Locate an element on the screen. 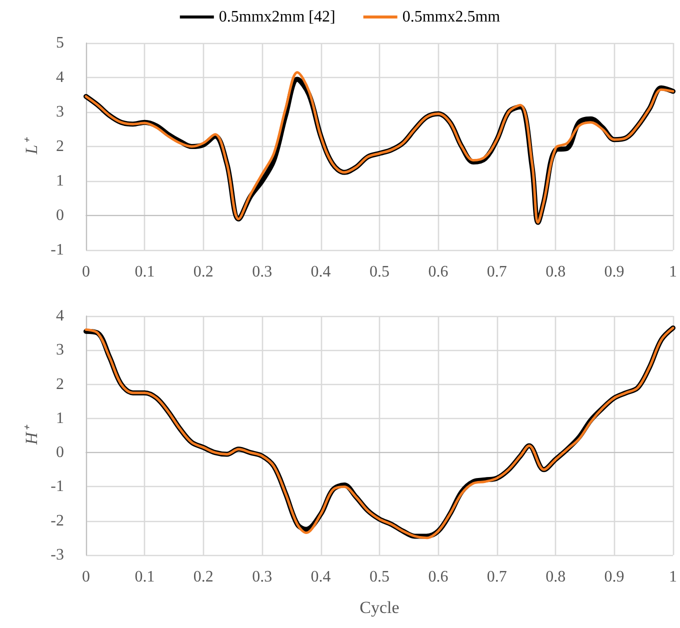 The width and height of the screenshot is (680, 628). y-tick-label: 5 is located at coordinates (60, 43).